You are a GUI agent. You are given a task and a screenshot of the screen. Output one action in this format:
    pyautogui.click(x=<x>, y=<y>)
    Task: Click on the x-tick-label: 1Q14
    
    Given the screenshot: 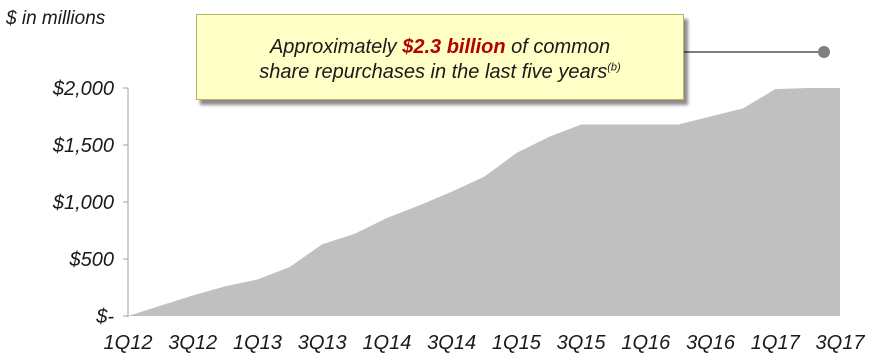 What is the action you would take?
    pyautogui.click(x=386, y=343)
    